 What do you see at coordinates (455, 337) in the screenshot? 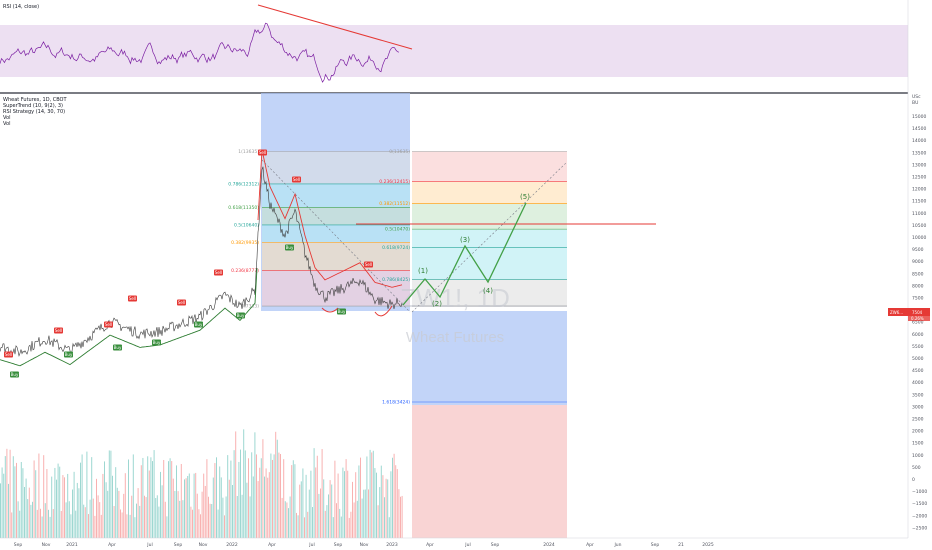
I see `watermark-name: Wheat Futures` at bounding box center [455, 337].